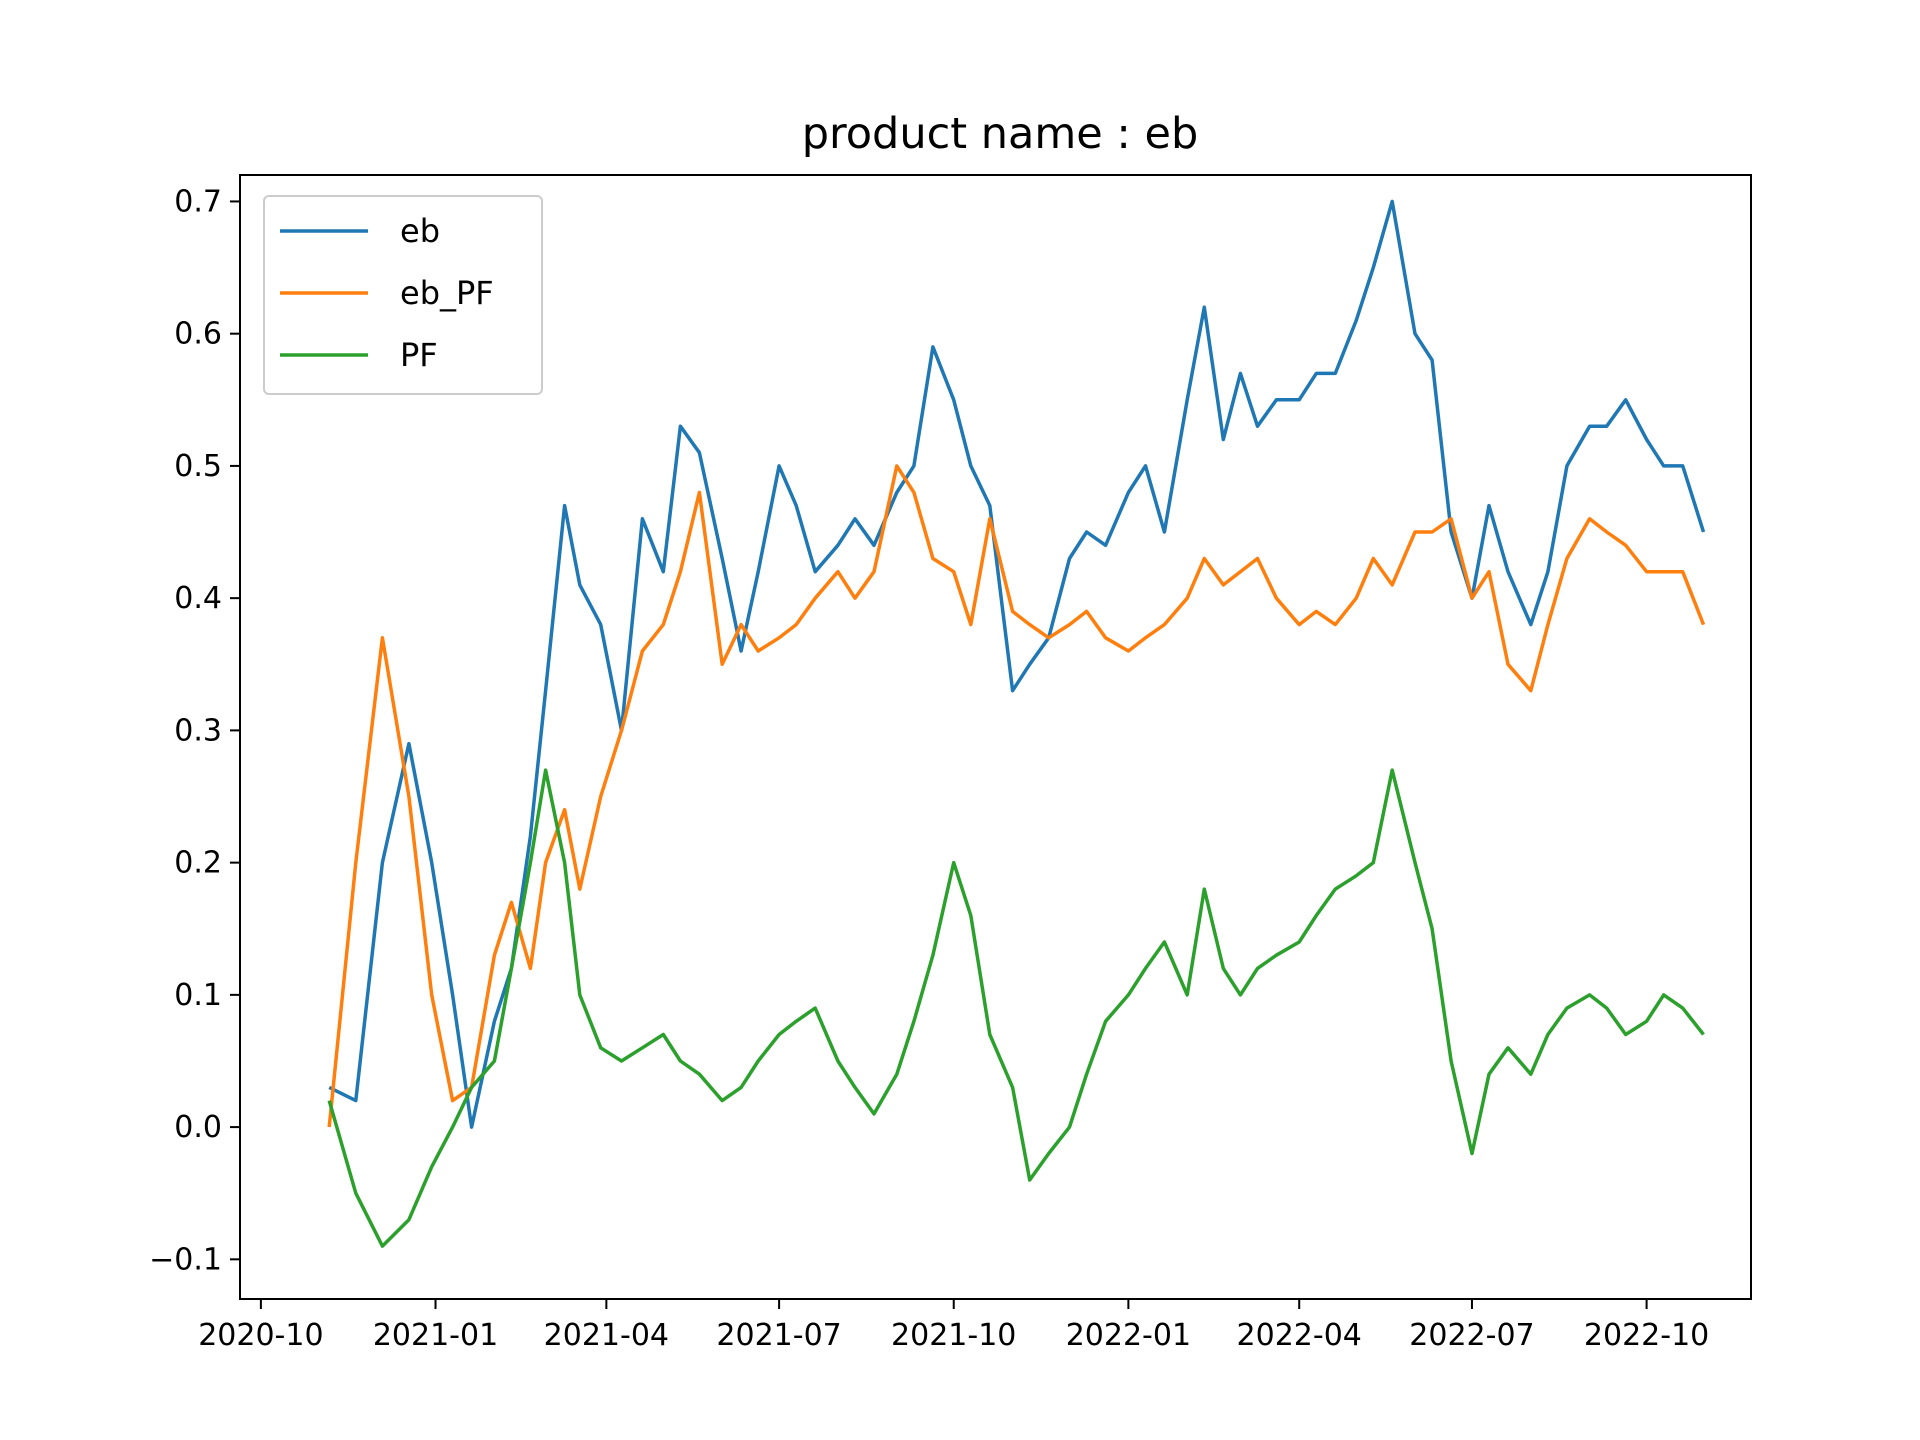  I want to click on y-tick-label: 0.5, so click(198, 466).